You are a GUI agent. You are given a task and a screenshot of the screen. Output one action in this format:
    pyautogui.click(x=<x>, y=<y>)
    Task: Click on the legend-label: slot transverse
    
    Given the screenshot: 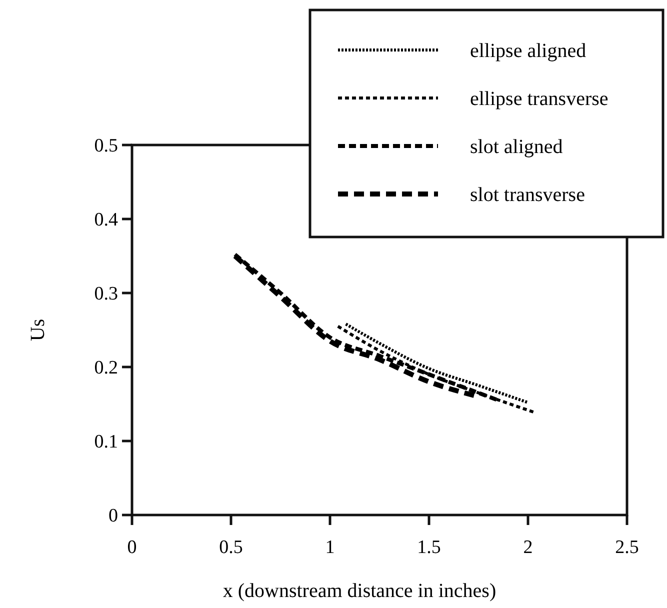 What is the action you would take?
    pyautogui.click(x=528, y=195)
    